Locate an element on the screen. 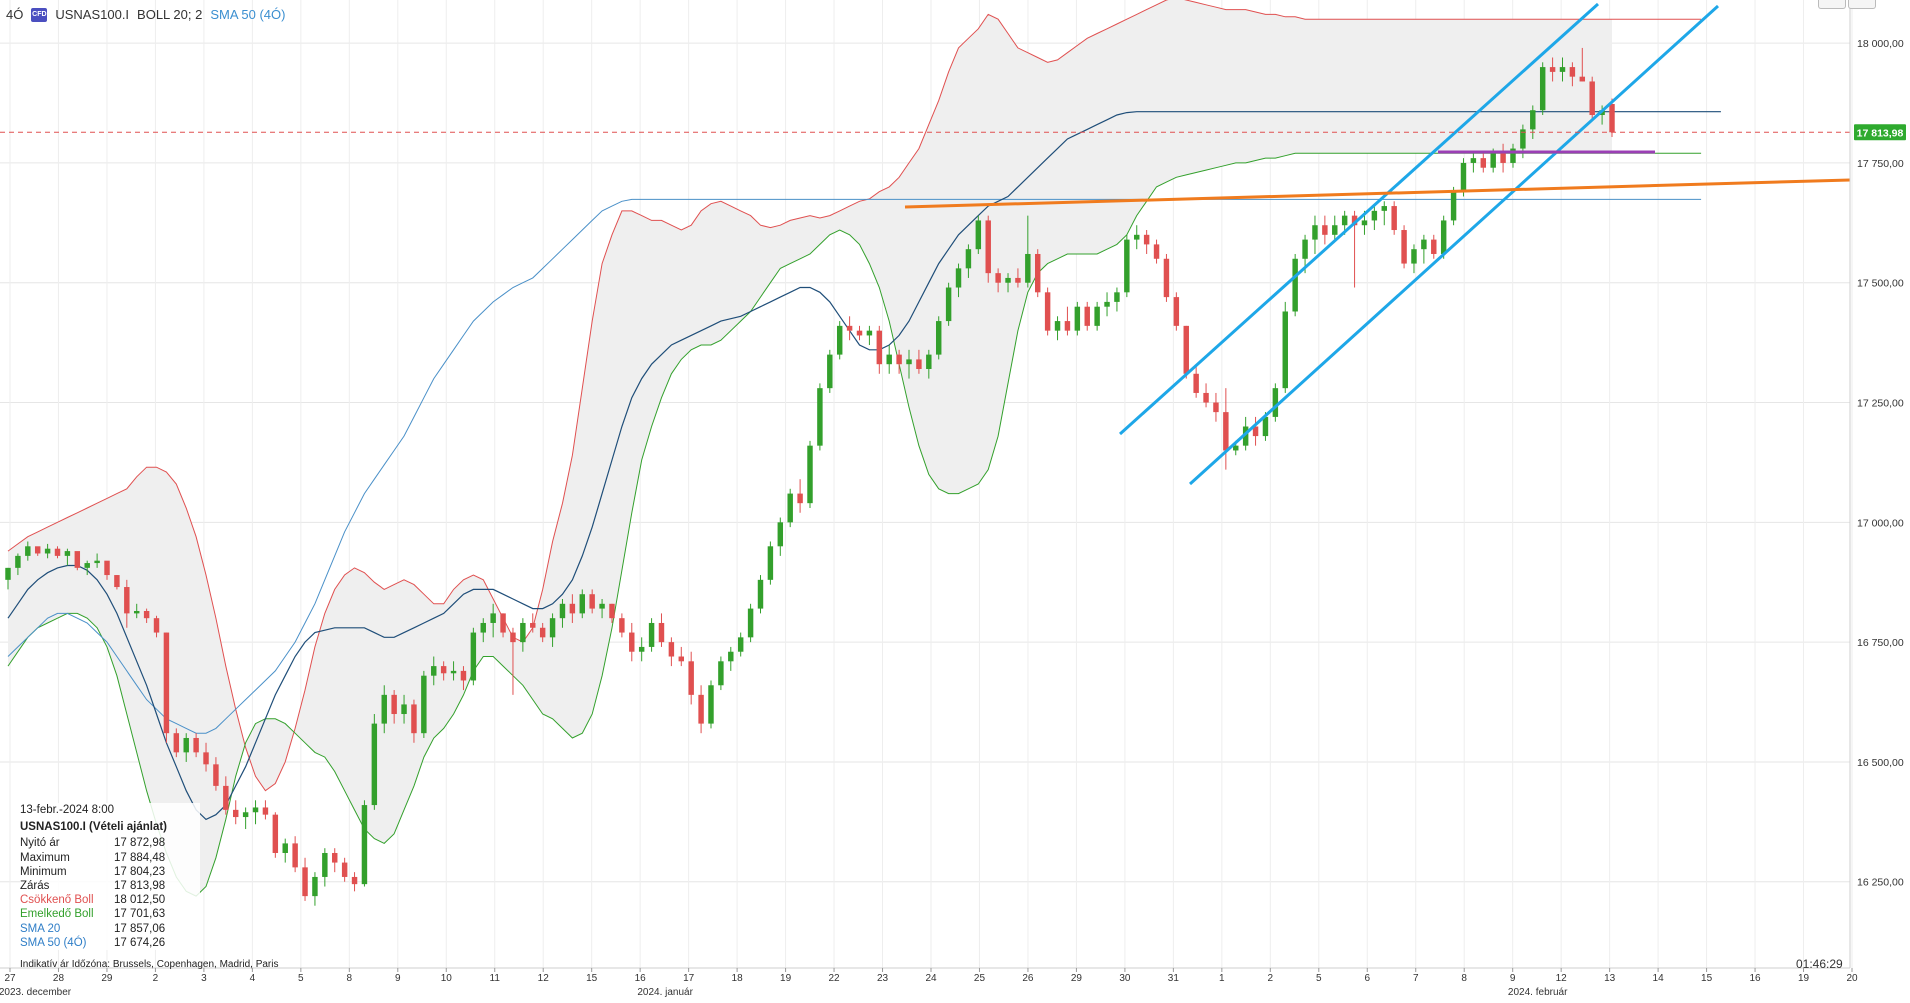  bollinger-legend: BOLL 20; 2 is located at coordinates (170, 14).